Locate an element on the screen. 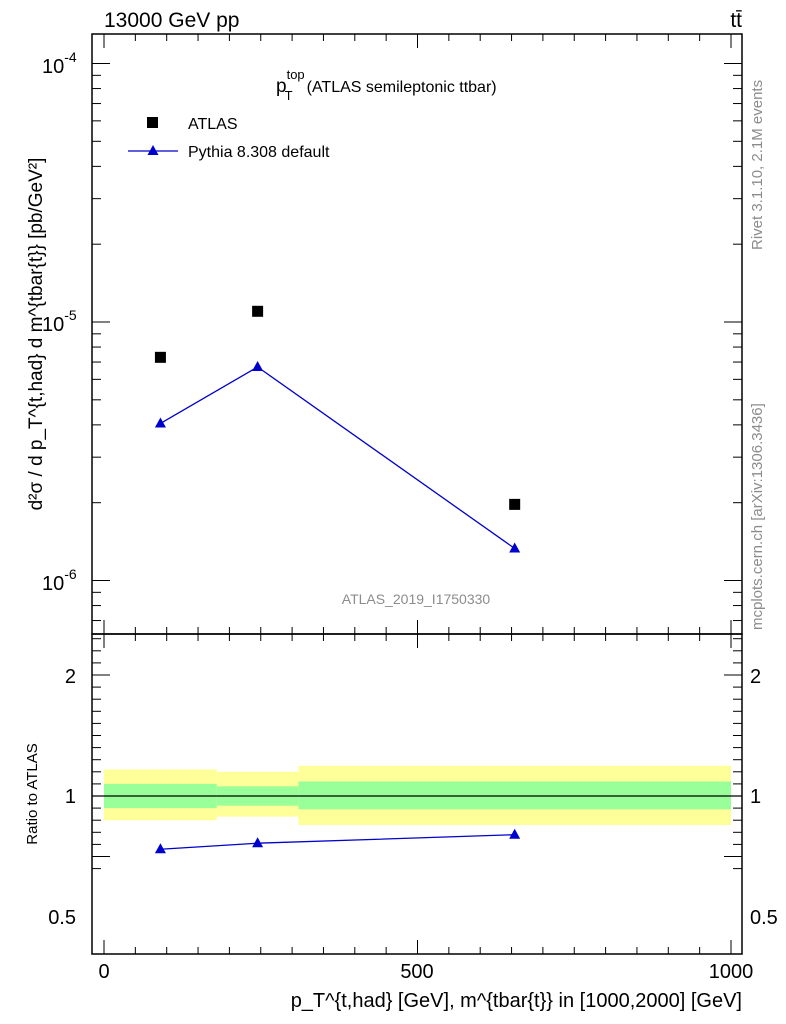 The image size is (786, 1024). legend-pythia-marker is located at coordinates (153, 150).